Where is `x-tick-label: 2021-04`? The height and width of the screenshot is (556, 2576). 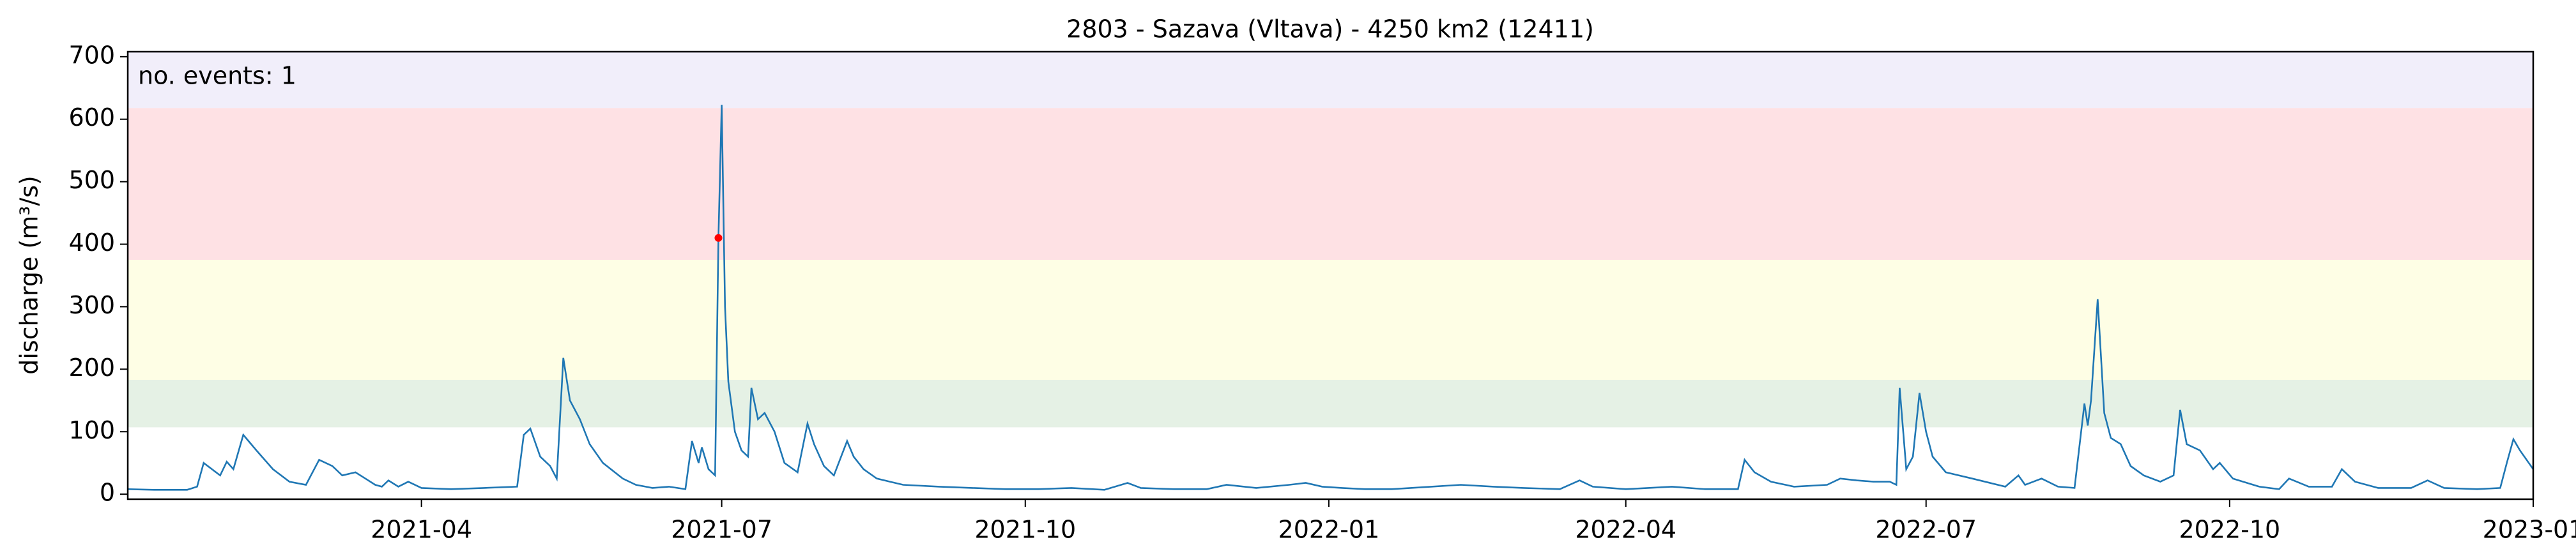 x-tick-label: 2021-04 is located at coordinates (421, 530).